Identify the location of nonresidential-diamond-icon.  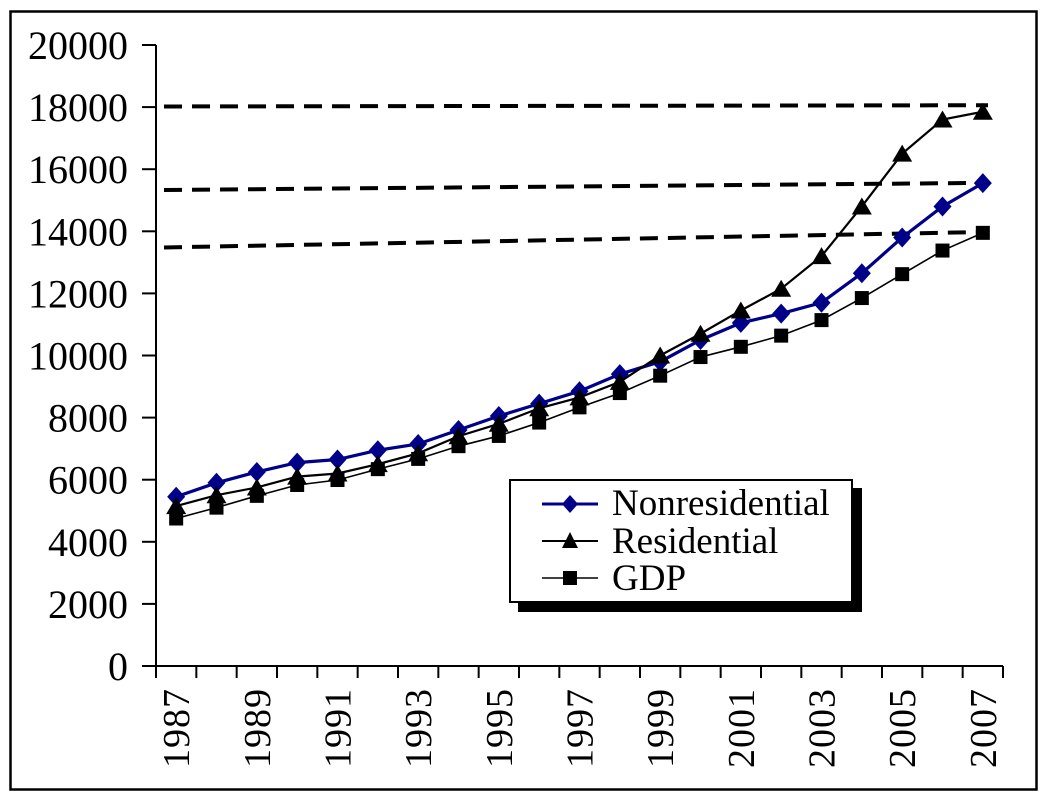
(570, 503).